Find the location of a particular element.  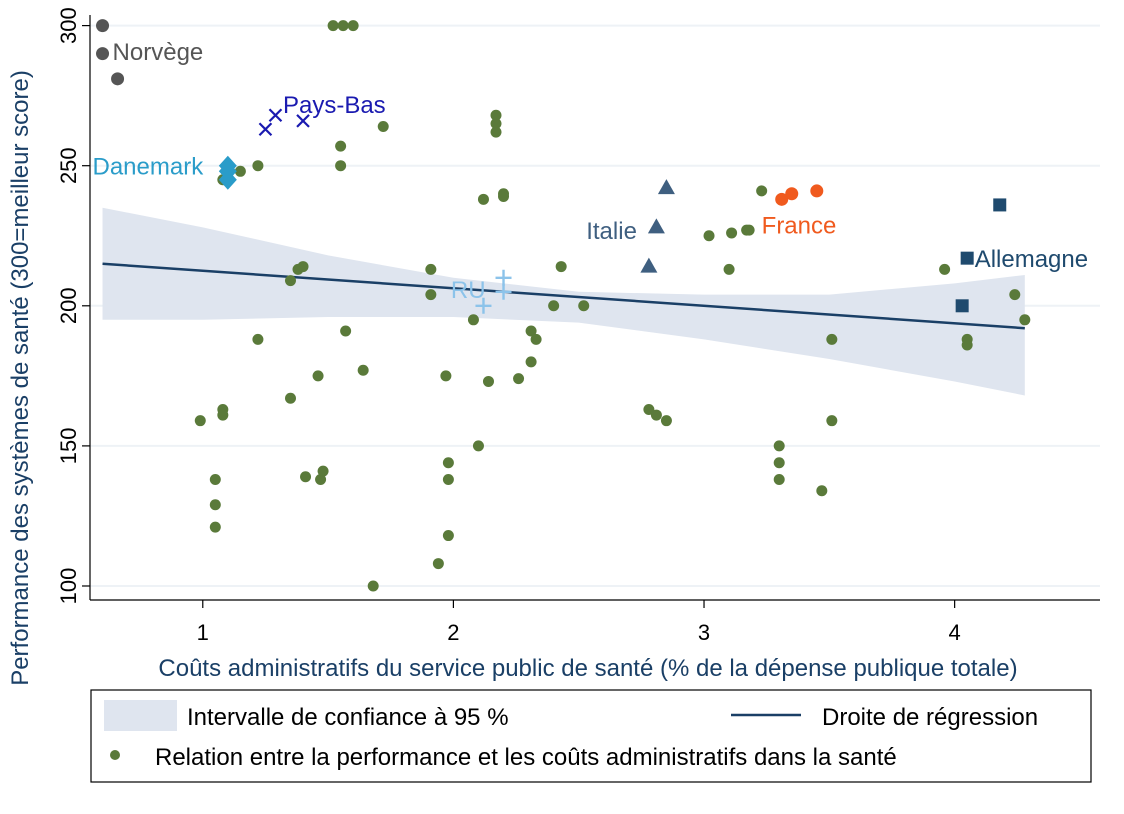

x-tick-label-2: 2 is located at coordinates (453, 632).